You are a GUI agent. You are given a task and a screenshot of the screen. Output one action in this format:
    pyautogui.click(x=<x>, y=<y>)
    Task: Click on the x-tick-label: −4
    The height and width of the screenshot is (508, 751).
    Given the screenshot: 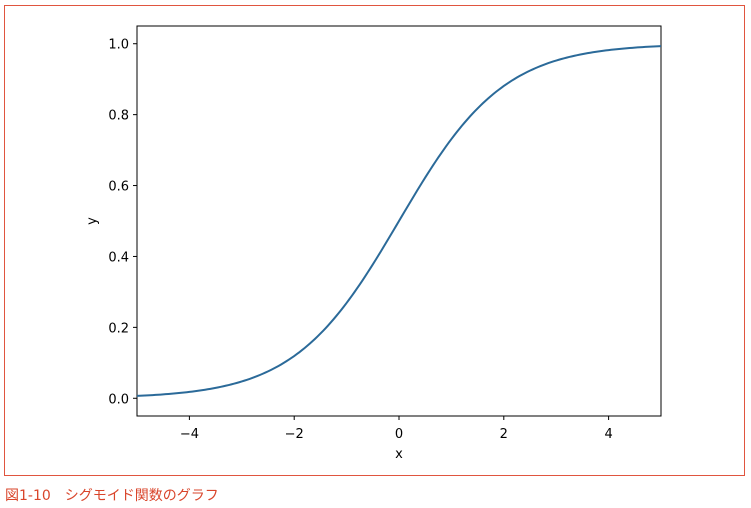 What is the action you would take?
    pyautogui.click(x=189, y=434)
    